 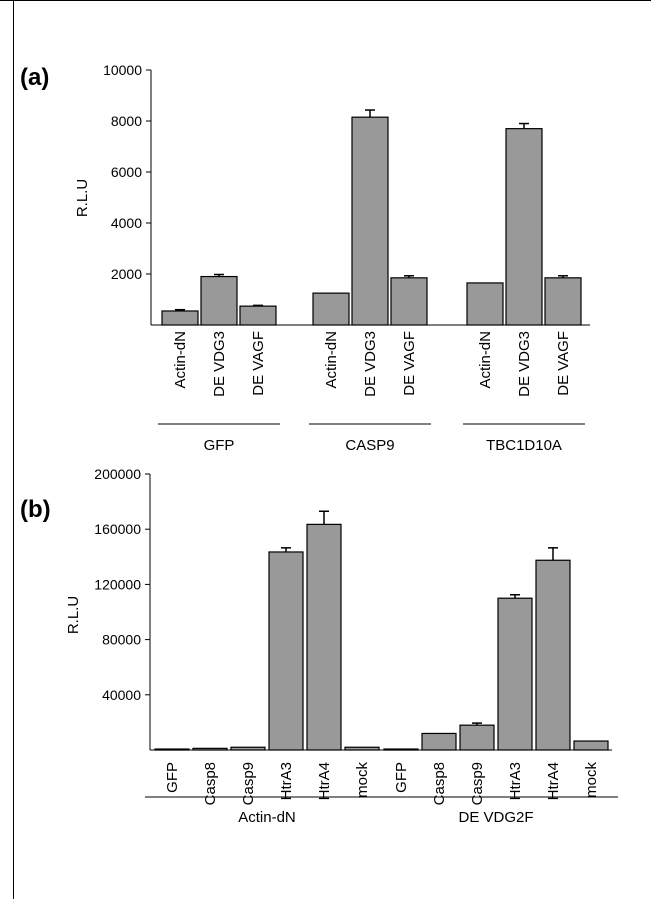 What do you see at coordinates (126, 172) in the screenshot?
I see `panel-a-y-tick-label: 6000` at bounding box center [126, 172].